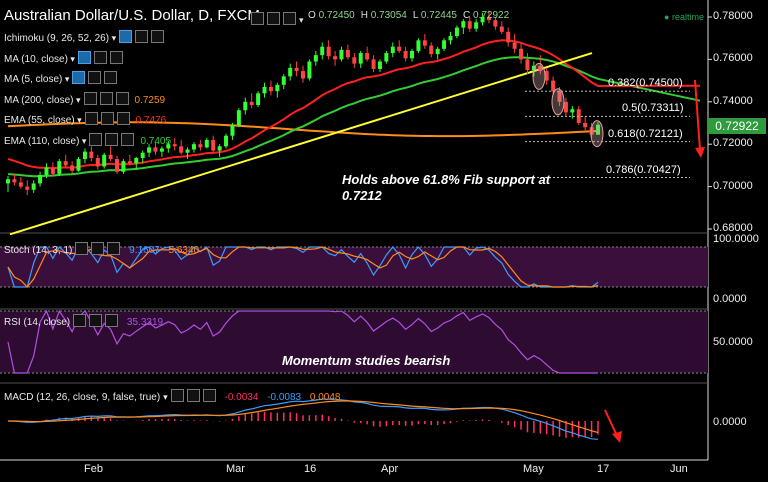 The height and width of the screenshot is (482, 768). I want to click on x-tick-mar: Mar, so click(235, 469).